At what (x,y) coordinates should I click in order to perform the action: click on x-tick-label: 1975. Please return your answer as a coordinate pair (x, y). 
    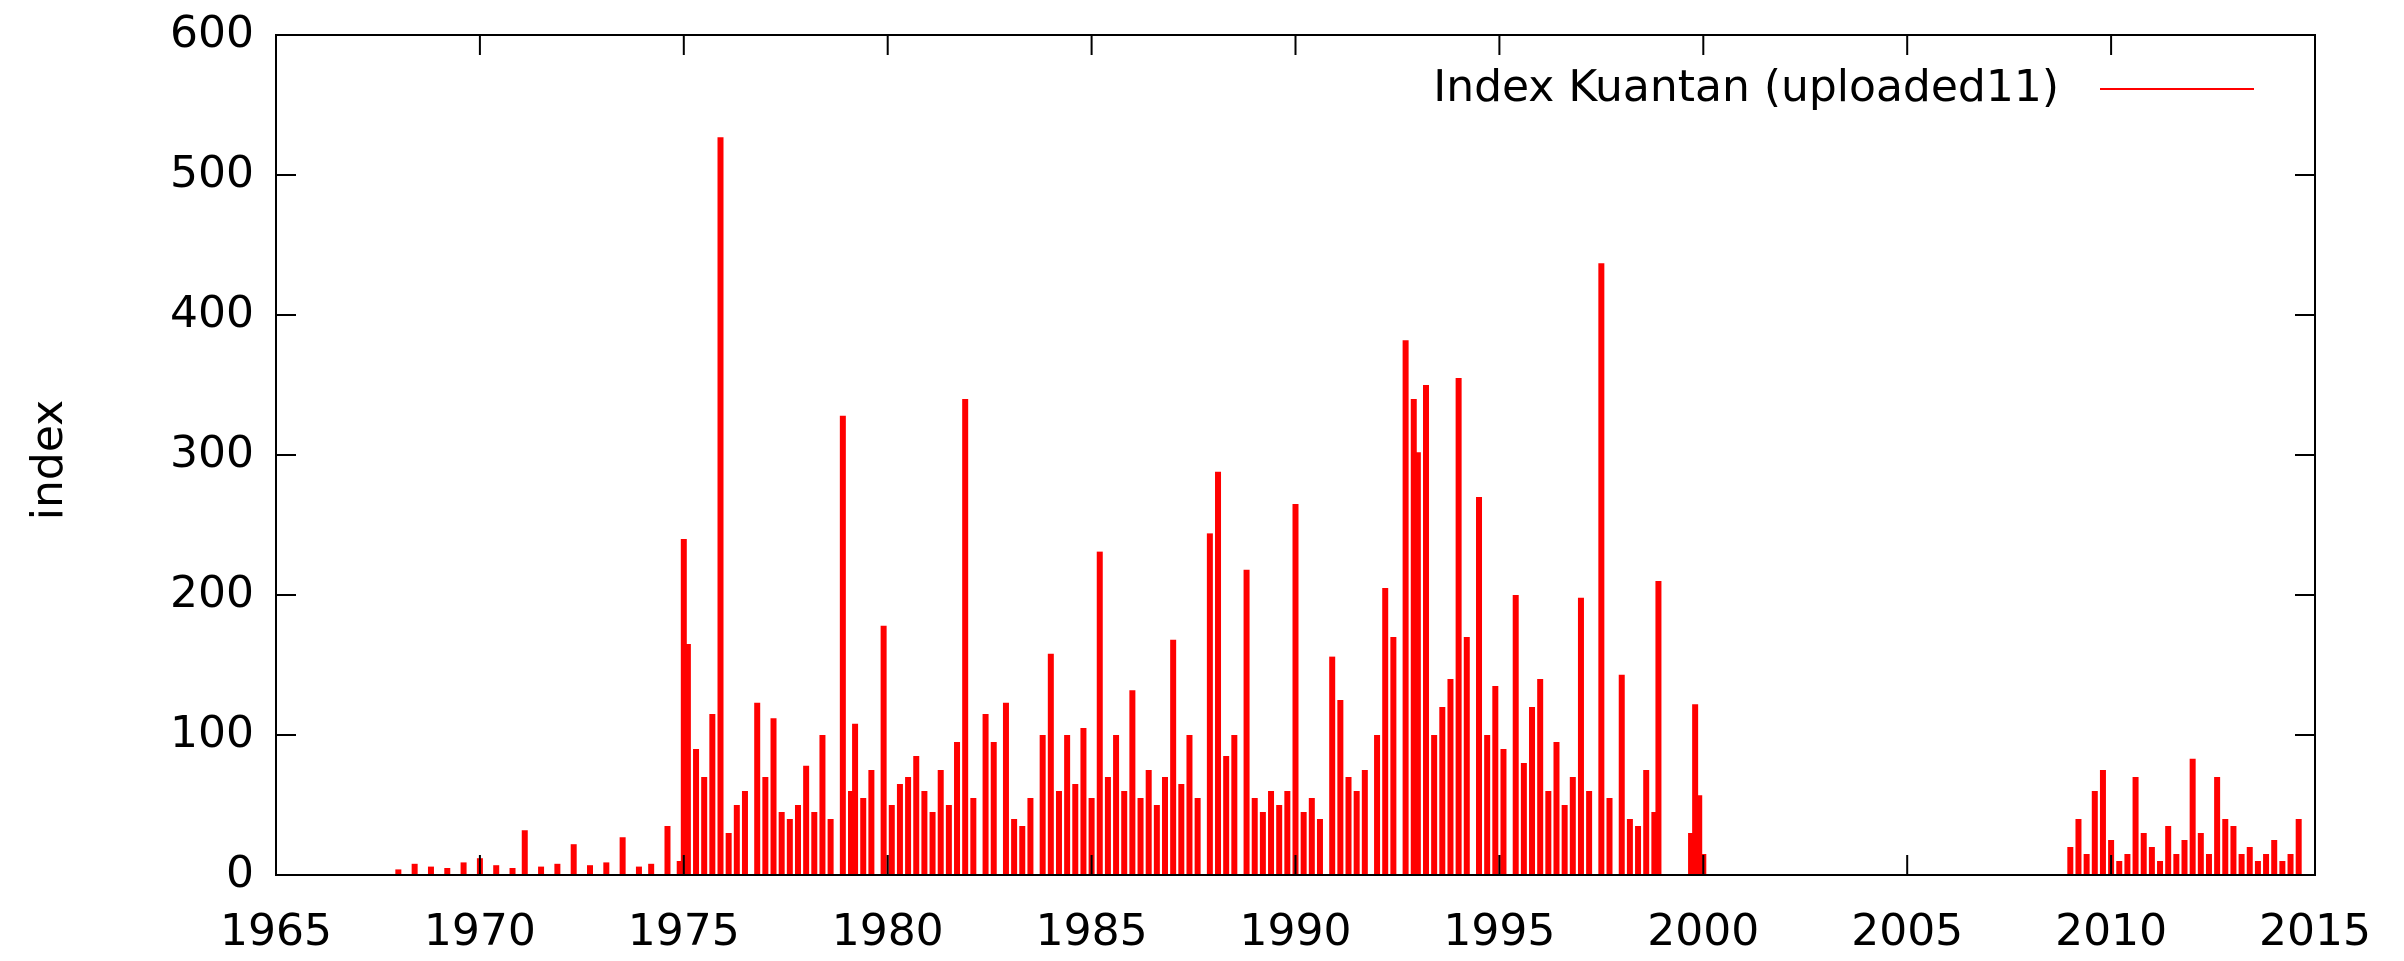
    Looking at the image, I should click on (684, 930).